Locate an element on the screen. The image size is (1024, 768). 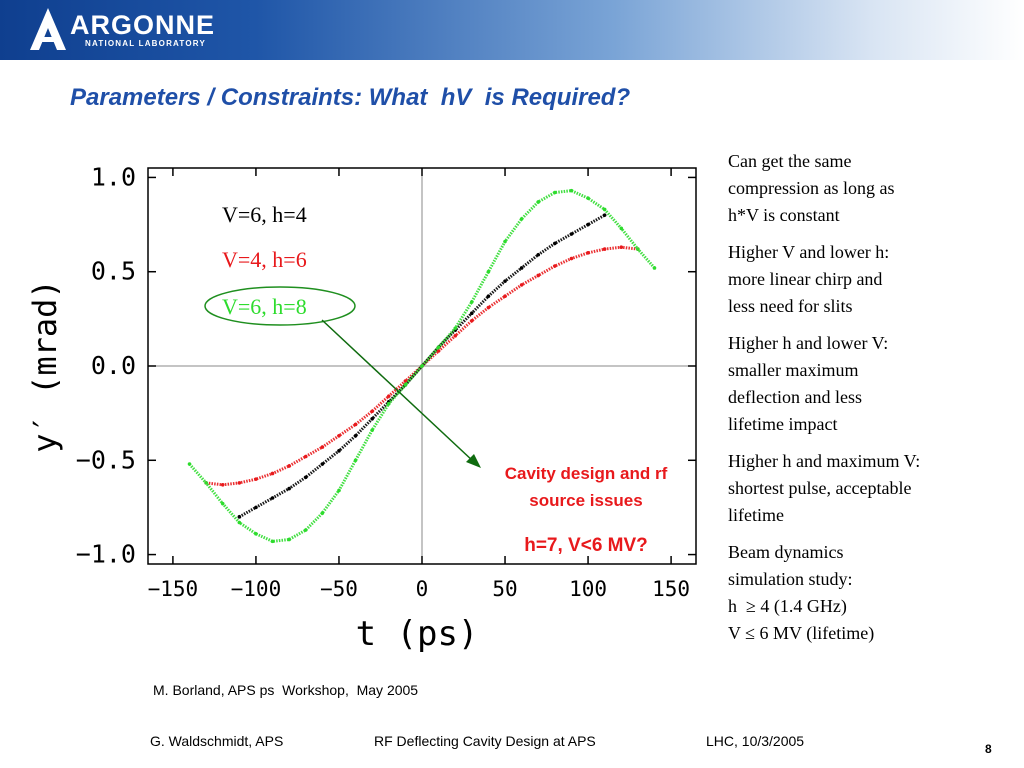
x-tick-label: −150 is located at coordinates (173, 589).